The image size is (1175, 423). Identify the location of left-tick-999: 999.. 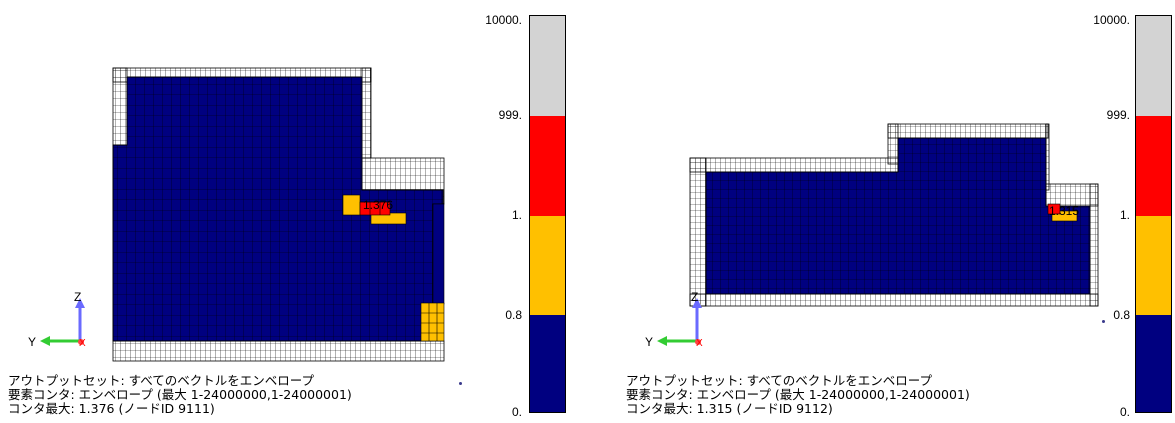
(510, 115).